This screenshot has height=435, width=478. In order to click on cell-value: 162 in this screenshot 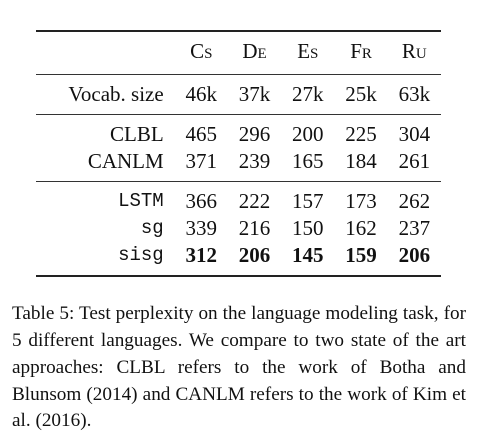, I will do `click(361, 228)`.